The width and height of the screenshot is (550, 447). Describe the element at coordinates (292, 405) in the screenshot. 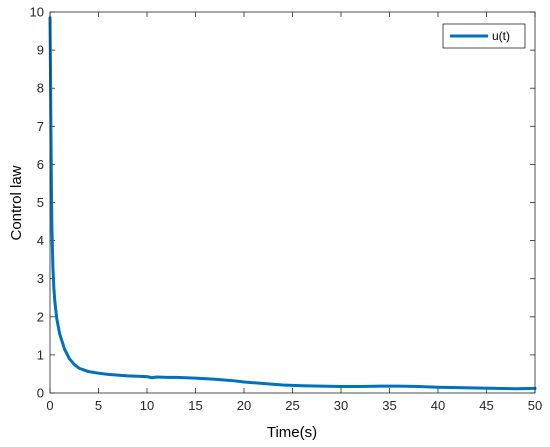

I see `x-tick-label: 25` at that location.